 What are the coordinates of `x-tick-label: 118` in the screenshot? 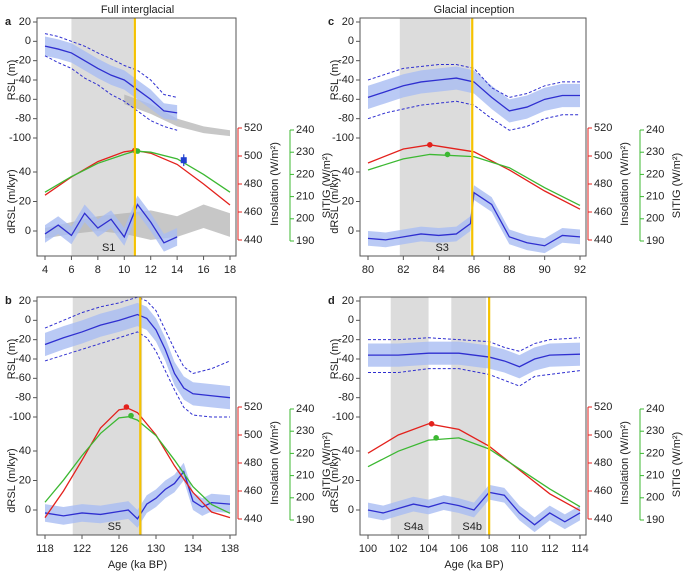 It's located at (45, 549).